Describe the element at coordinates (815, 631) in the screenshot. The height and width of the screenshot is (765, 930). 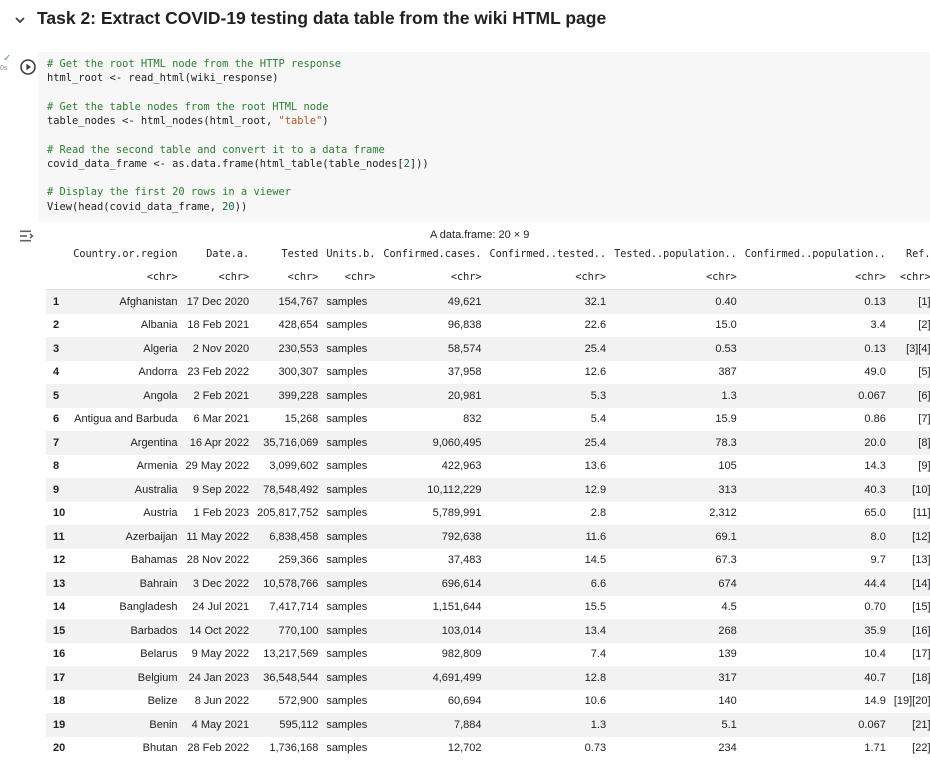
I see `table-cell: 35.9` at that location.